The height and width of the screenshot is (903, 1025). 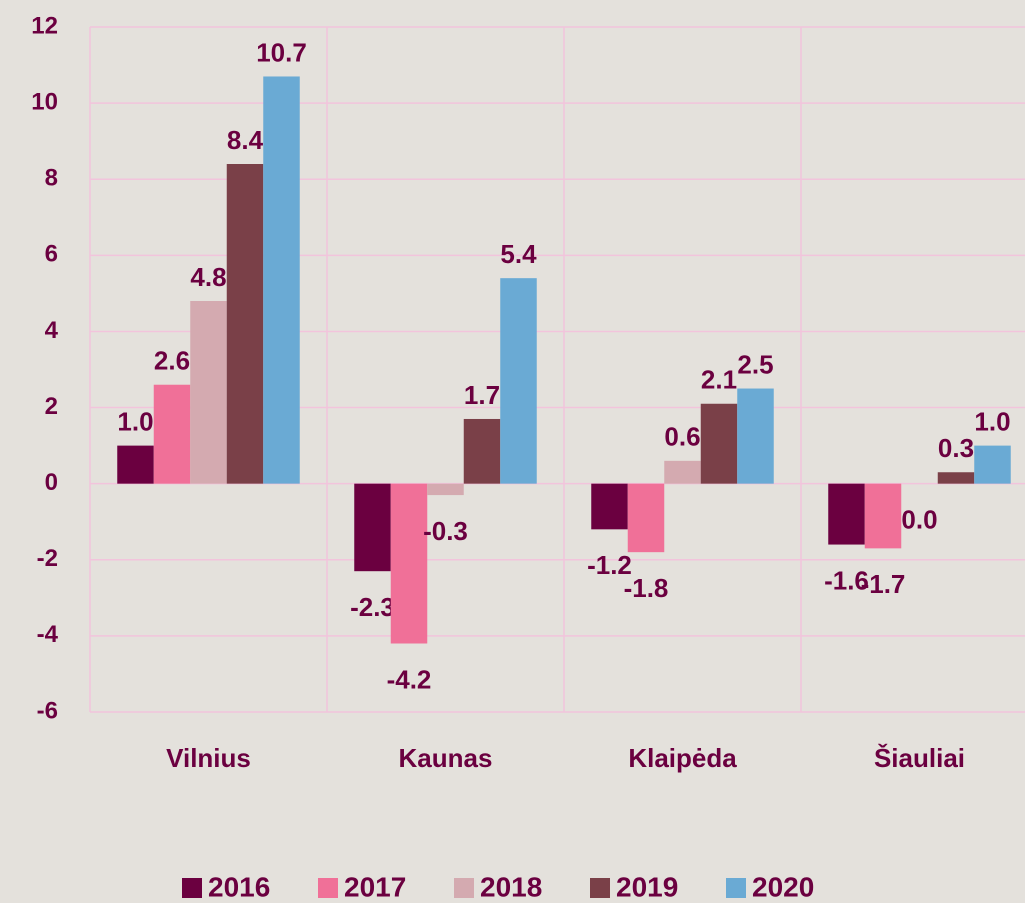 What do you see at coordinates (609, 565) in the screenshot?
I see `data-label: -1.2` at bounding box center [609, 565].